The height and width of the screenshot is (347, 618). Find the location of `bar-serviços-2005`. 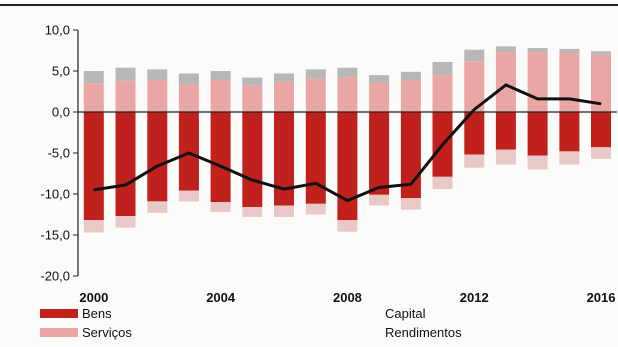

bar-serviços-2005 is located at coordinates (252, 98).